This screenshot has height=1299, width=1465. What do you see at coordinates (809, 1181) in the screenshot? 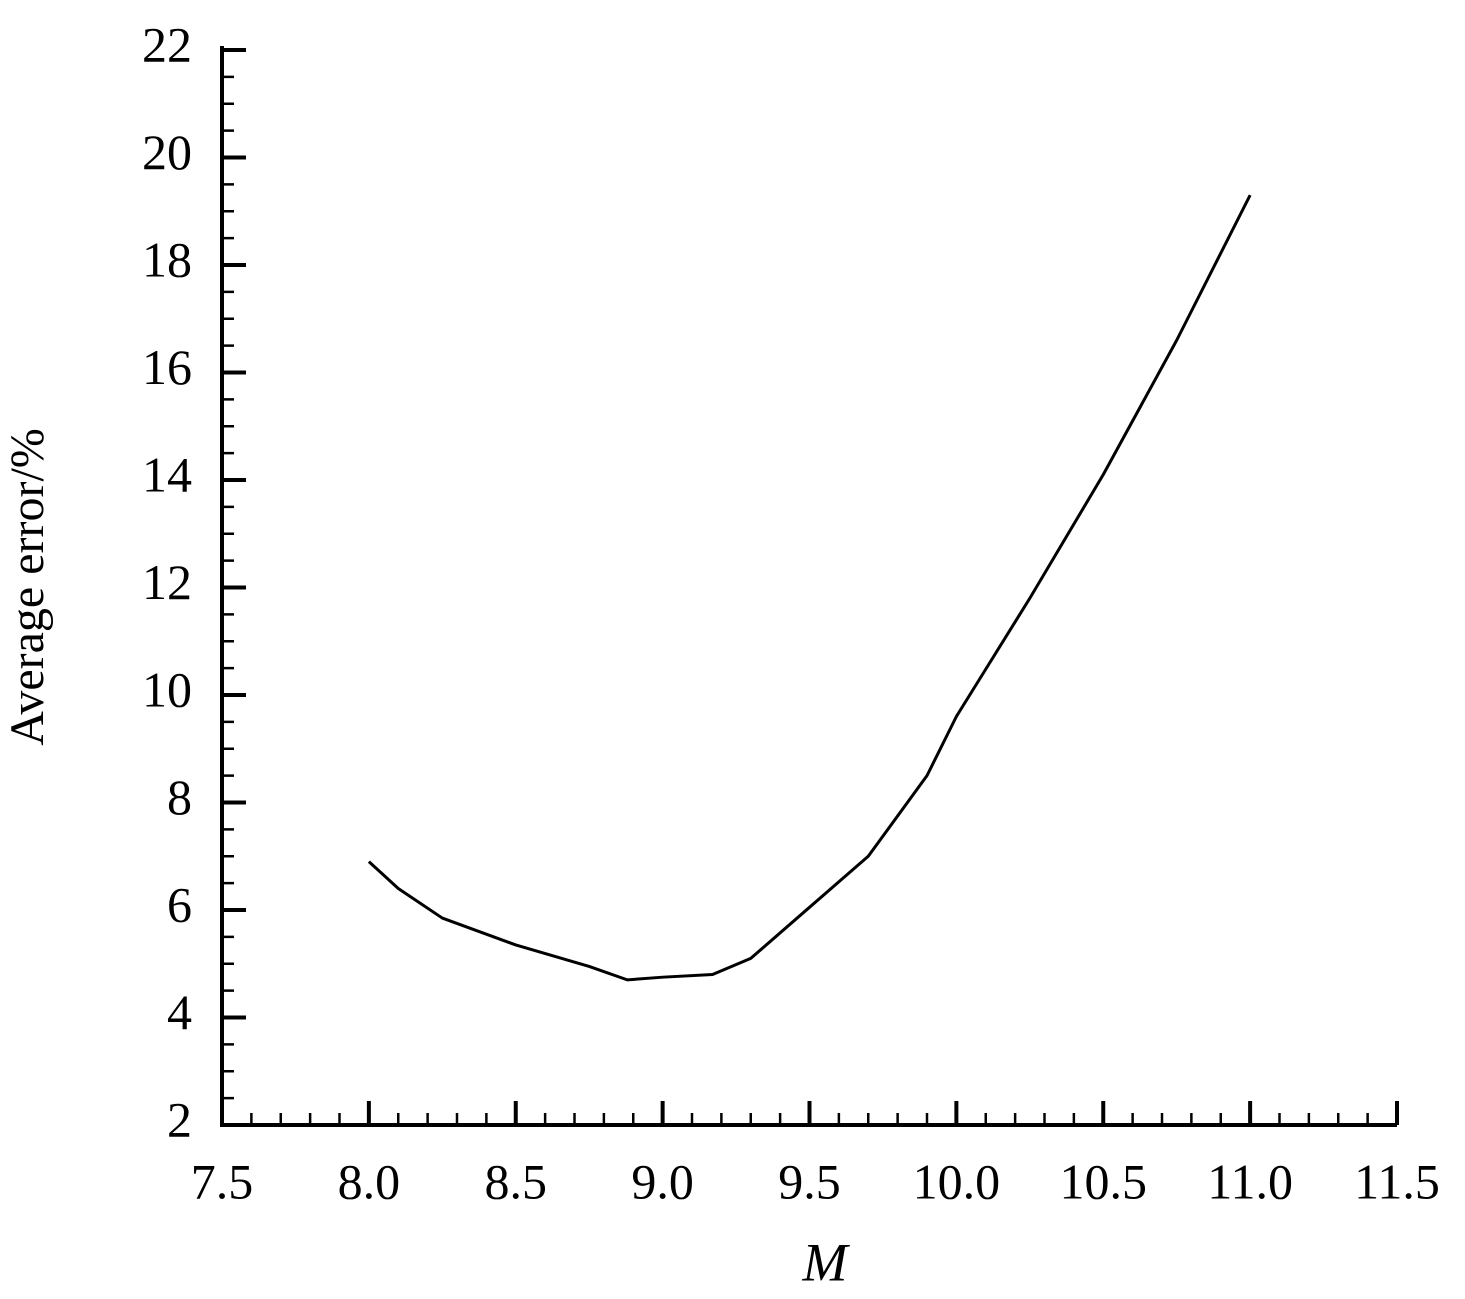
I see `x-tick-label: 9.5` at bounding box center [809, 1181].